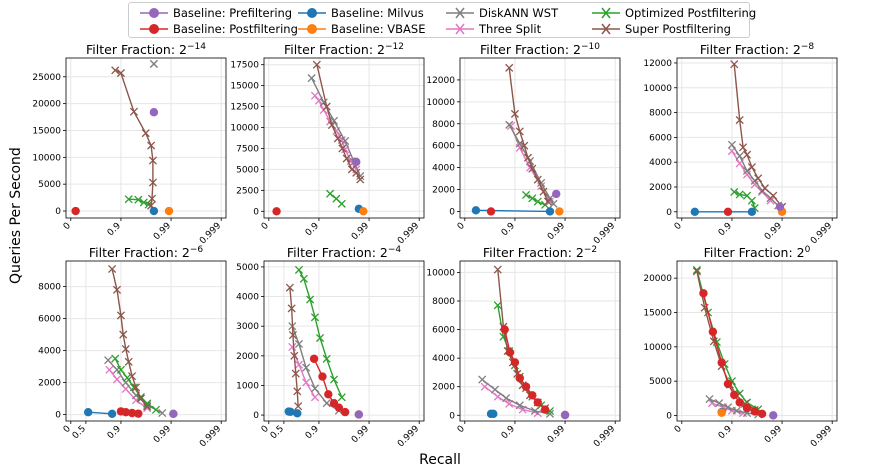 The image size is (872, 474). Describe the element at coordinates (196, 47) in the screenshot. I see `panel-title-exponent: −14` at that location.